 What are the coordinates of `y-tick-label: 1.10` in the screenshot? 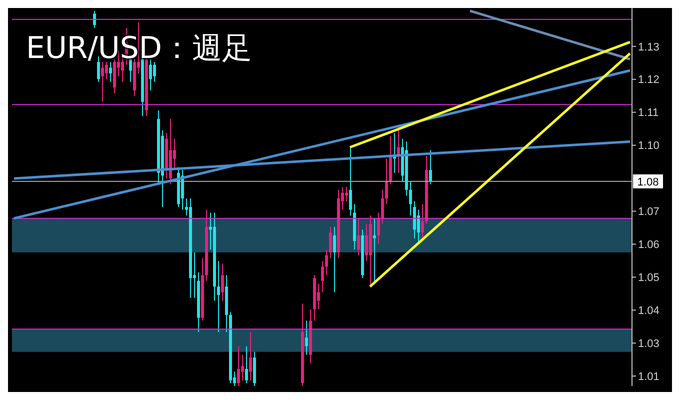 It's located at (649, 146).